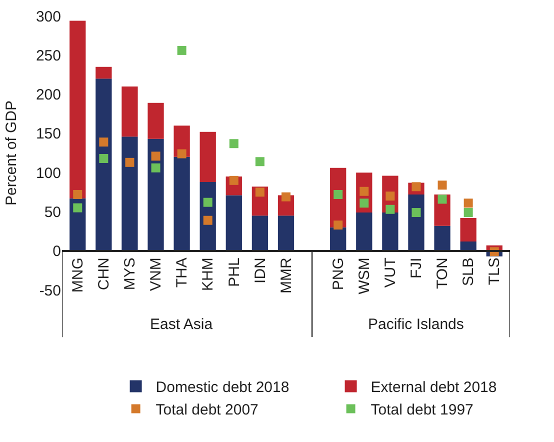 The height and width of the screenshot is (442, 554). I want to click on y-tick-label: 50, so click(52, 212).